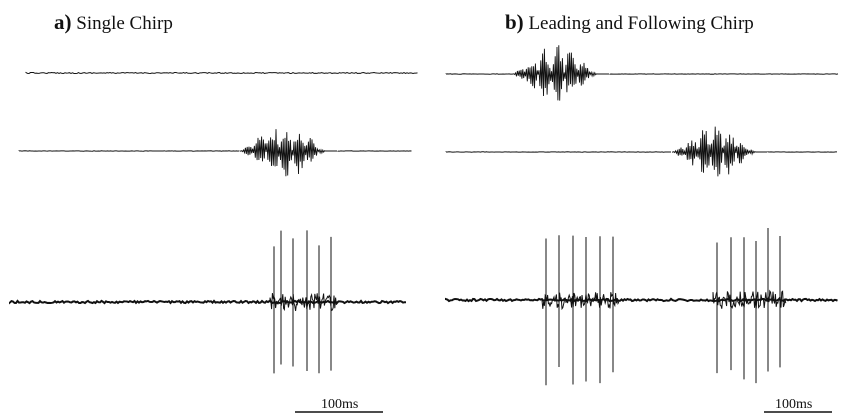 This screenshot has width=842, height=418. I want to click on panel-b-scale-bar-label: 100ms, so click(794, 404).